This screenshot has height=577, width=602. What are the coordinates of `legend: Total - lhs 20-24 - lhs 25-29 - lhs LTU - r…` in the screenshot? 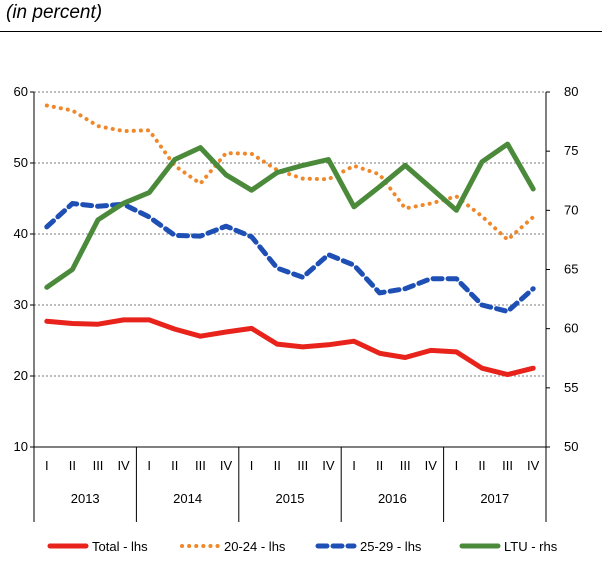 It's located at (302, 546).